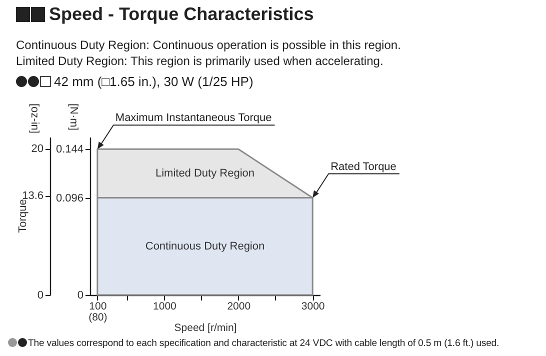  What do you see at coordinates (205, 173) in the screenshot?
I see `series-label: Limited Duty Region` at bounding box center [205, 173].